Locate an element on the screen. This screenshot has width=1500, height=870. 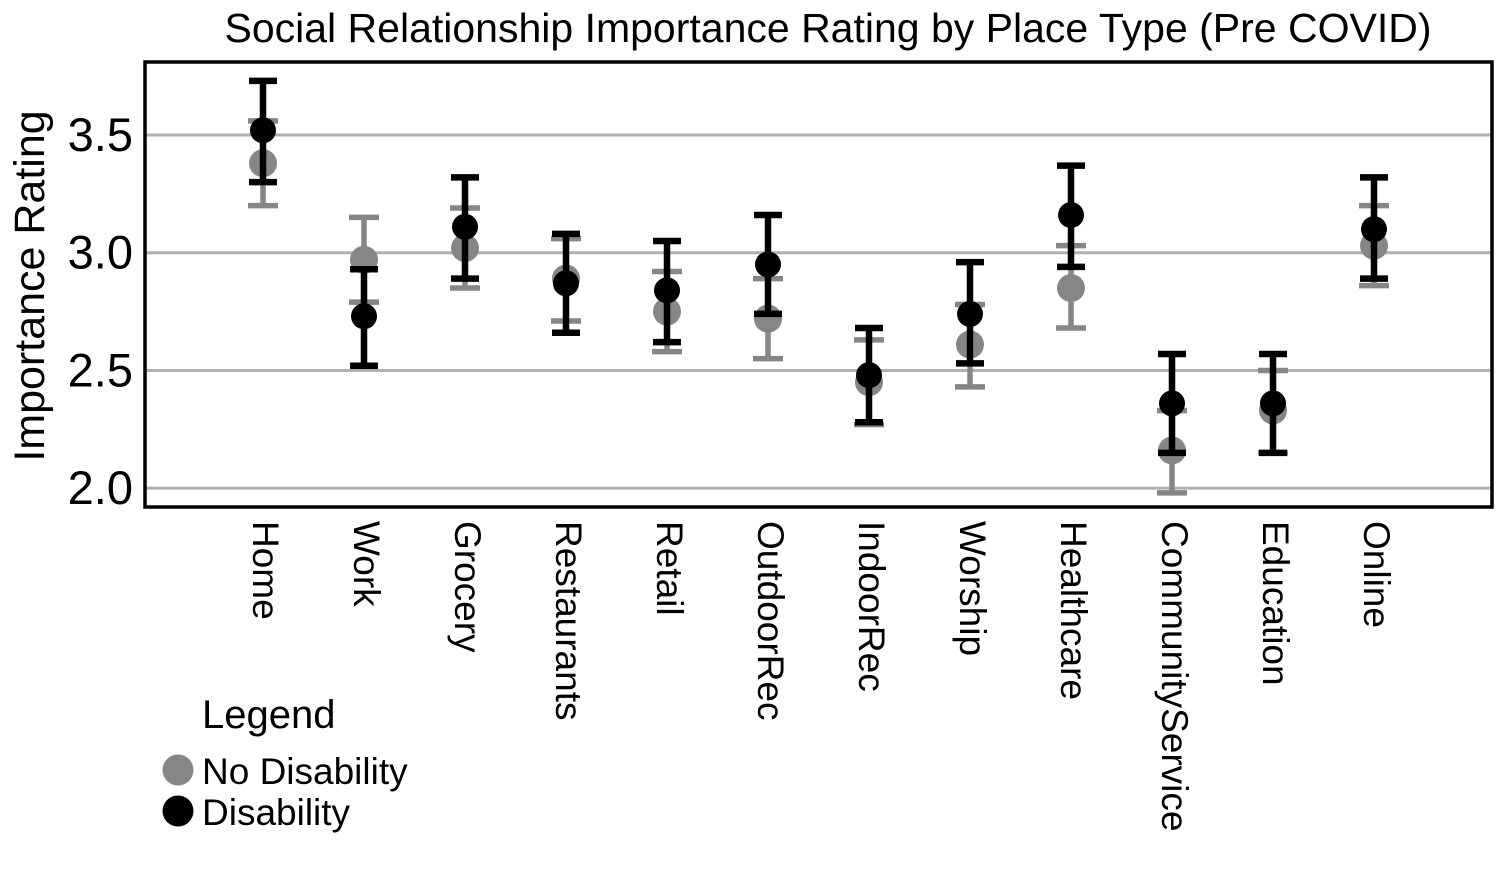
x-tick-label: Online is located at coordinates (1376, 574).